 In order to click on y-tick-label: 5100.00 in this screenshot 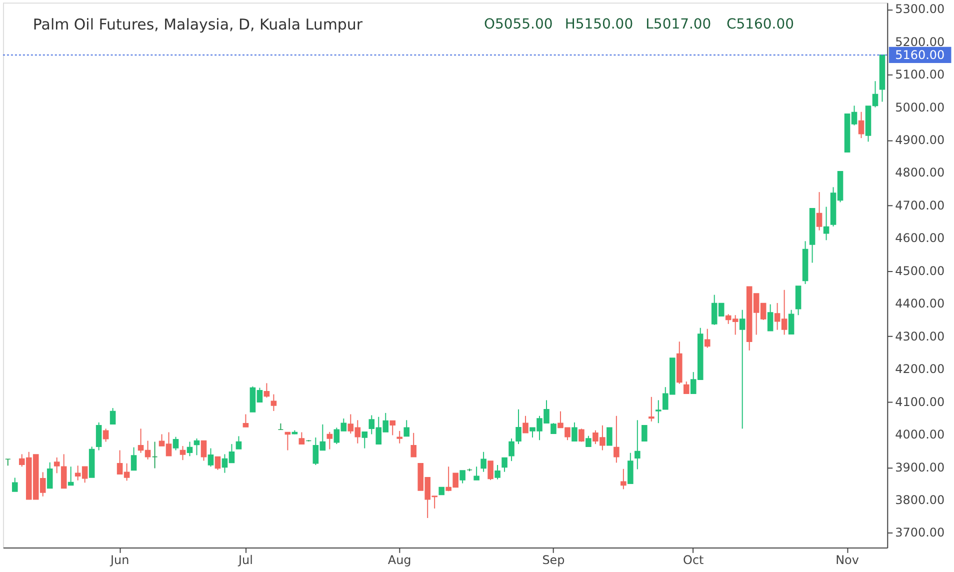, I will do `click(920, 75)`.